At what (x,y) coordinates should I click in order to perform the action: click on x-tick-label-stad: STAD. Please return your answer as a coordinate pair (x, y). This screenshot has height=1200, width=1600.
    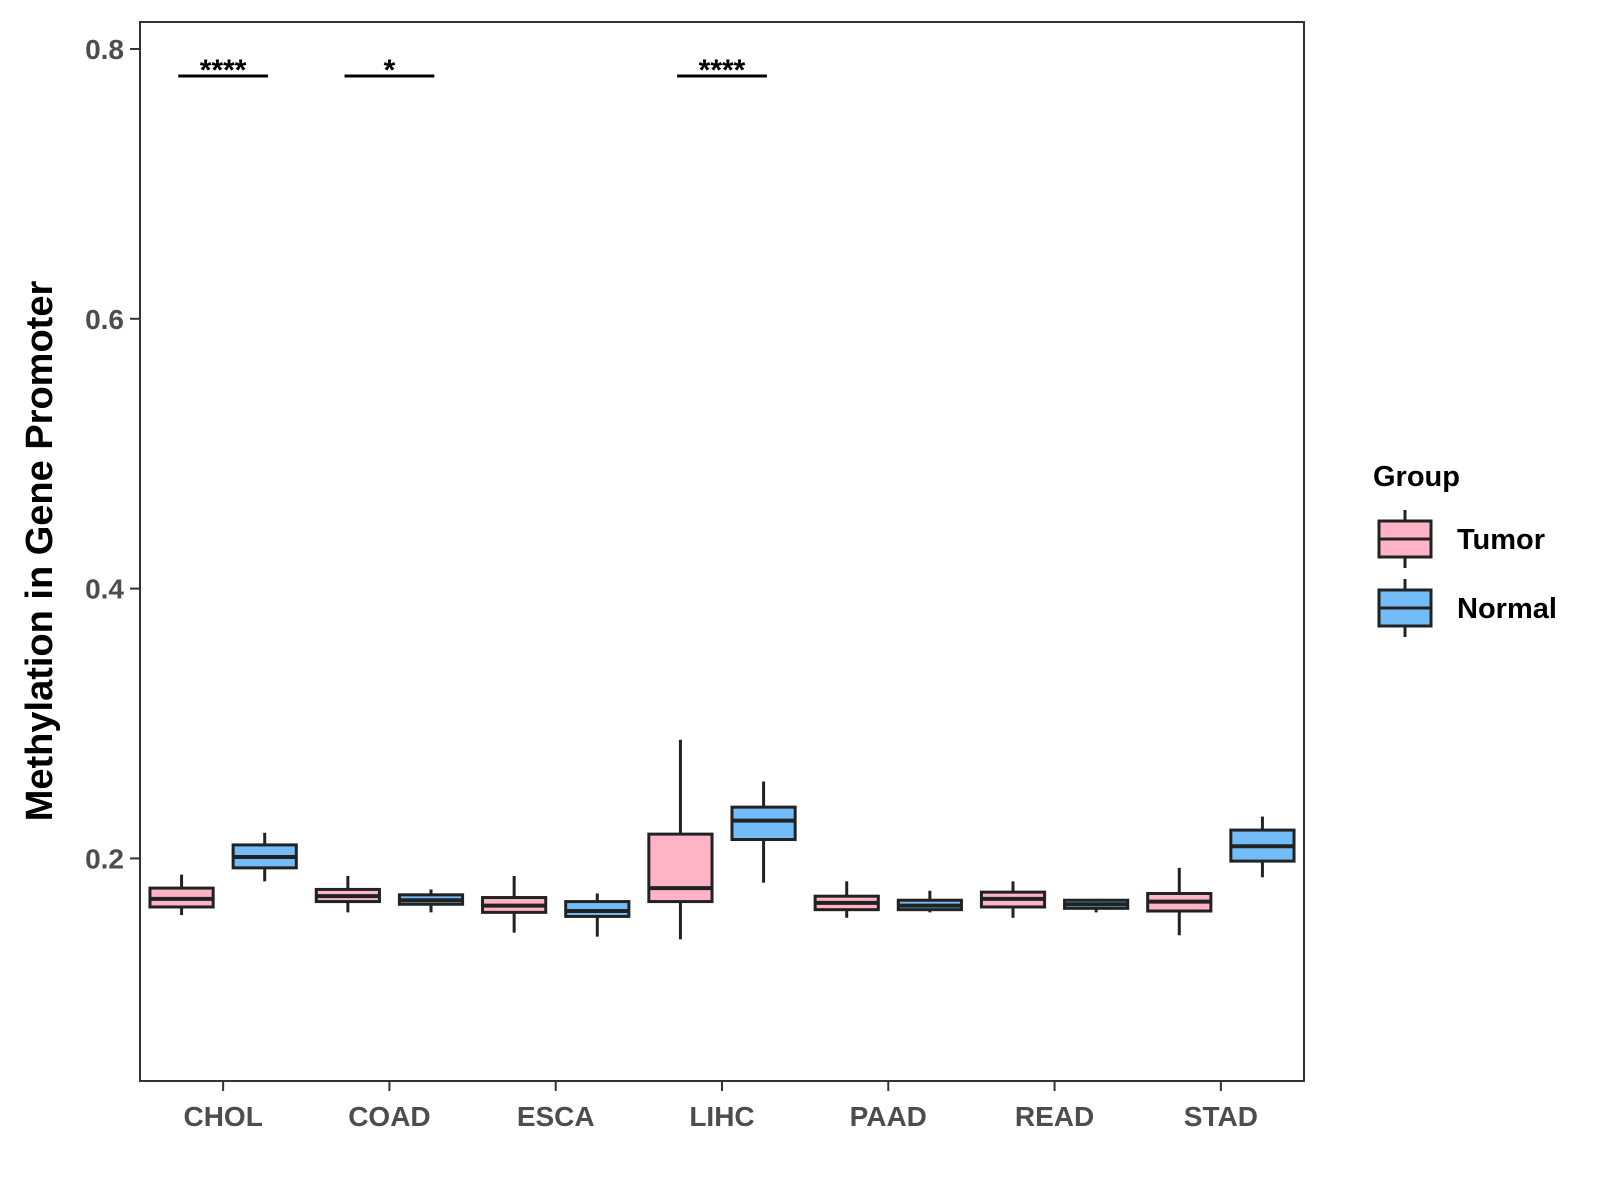
    Looking at the image, I should click on (1221, 1116).